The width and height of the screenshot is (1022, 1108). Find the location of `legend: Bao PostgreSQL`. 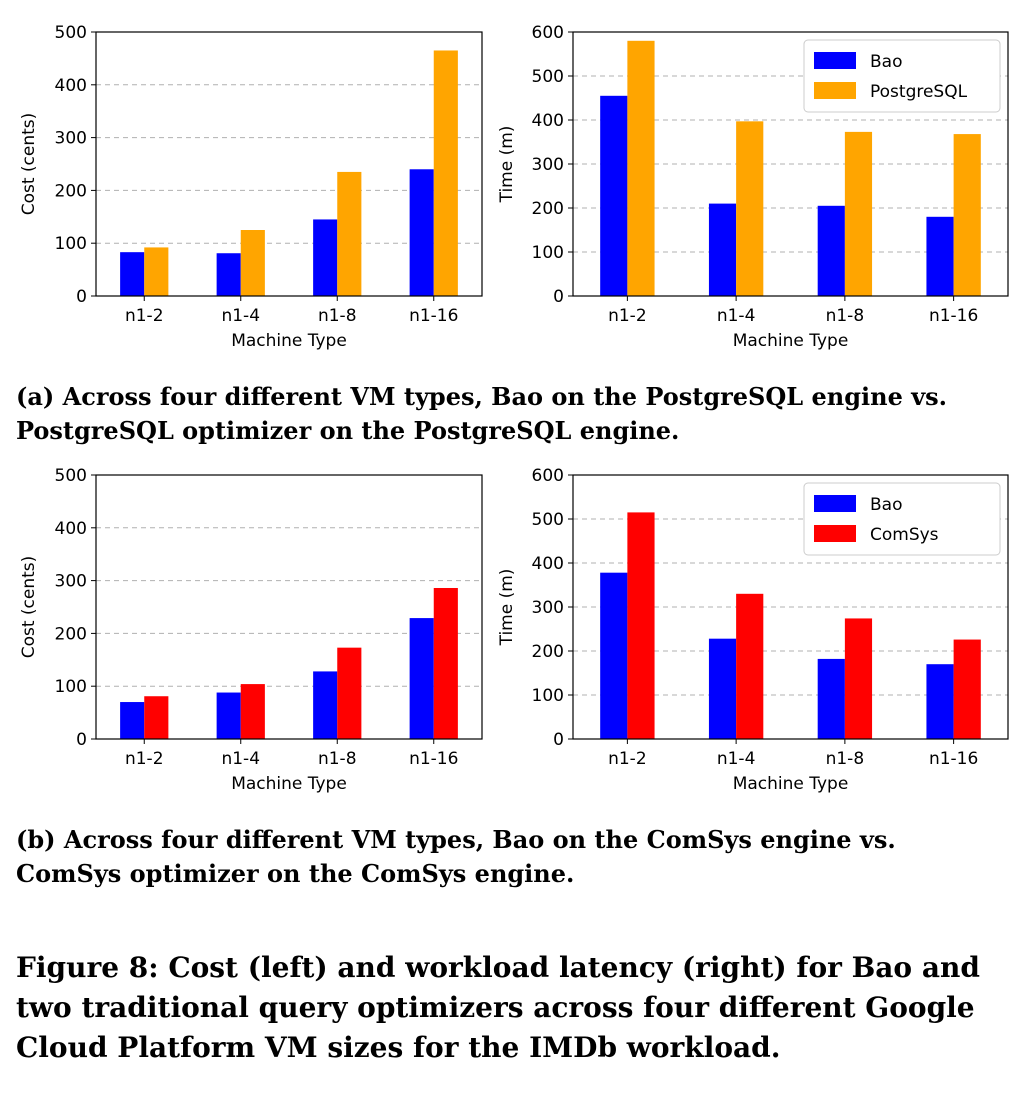

legend: Bao PostgreSQL is located at coordinates (902, 76).